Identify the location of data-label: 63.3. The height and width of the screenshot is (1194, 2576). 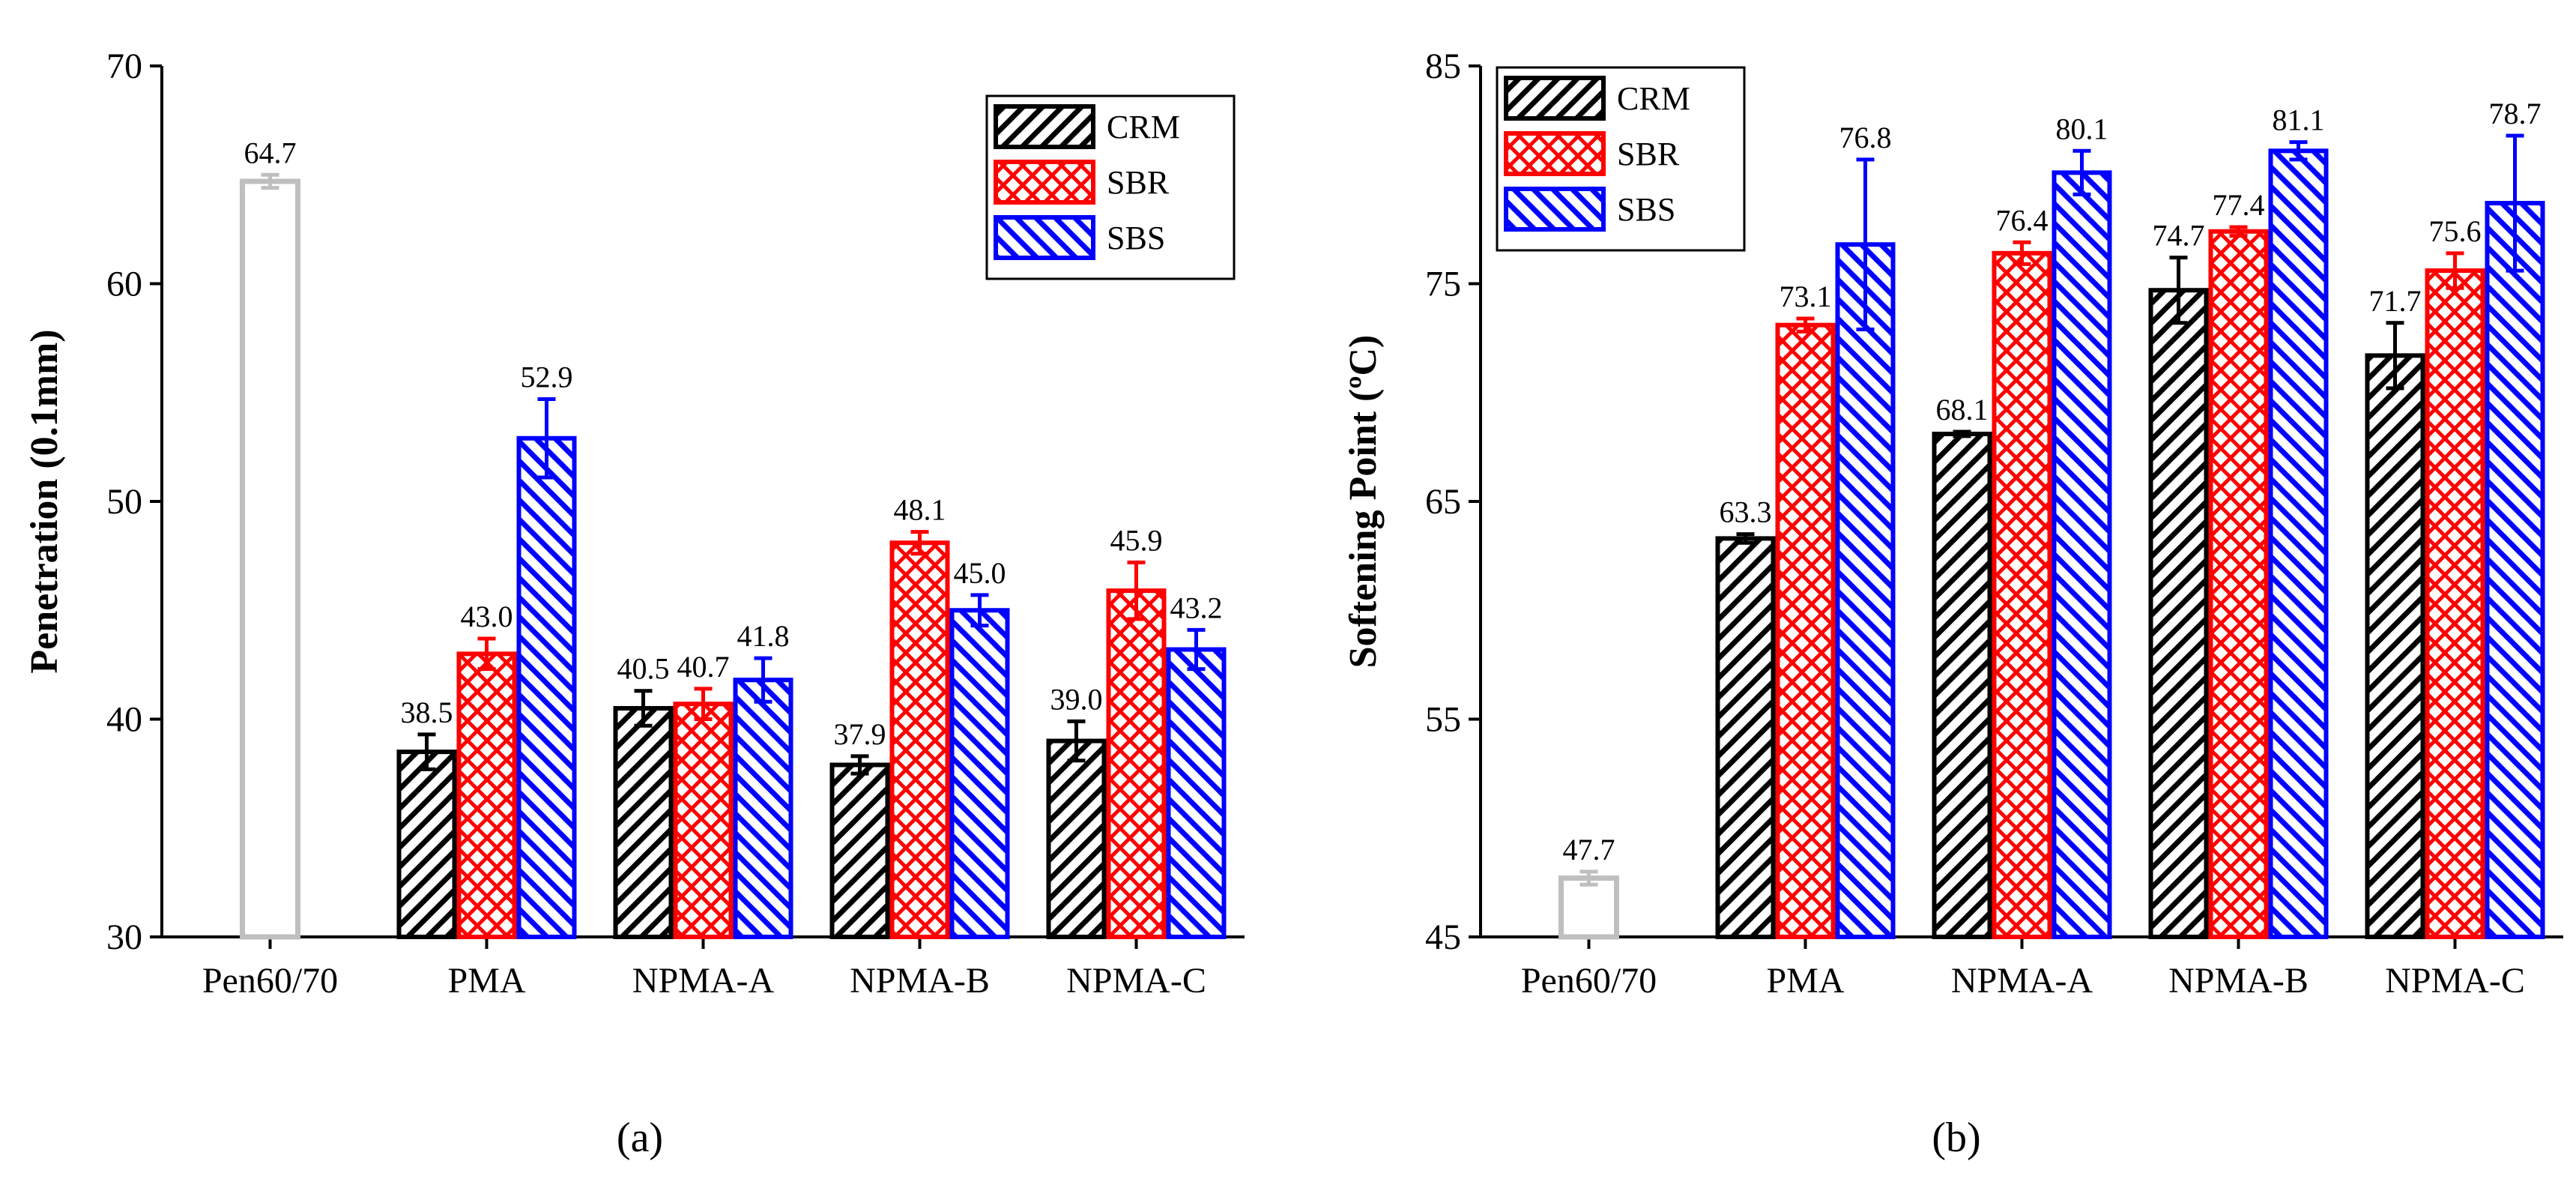
(1746, 512).